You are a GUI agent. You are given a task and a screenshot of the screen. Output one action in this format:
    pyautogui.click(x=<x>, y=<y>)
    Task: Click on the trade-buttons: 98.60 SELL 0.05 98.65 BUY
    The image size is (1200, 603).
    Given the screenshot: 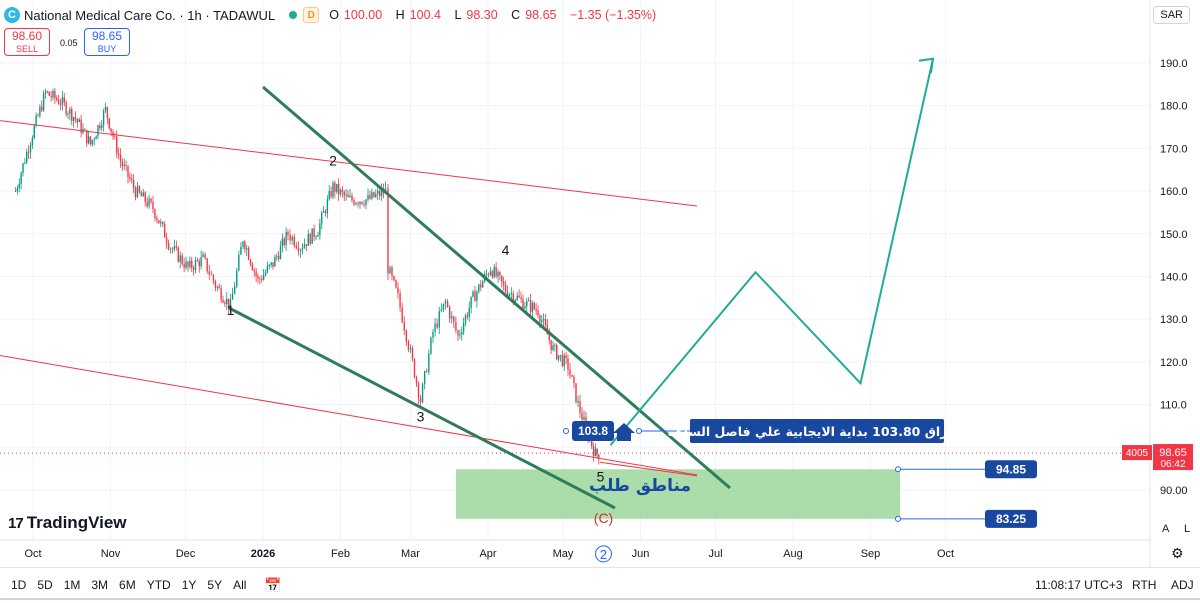 What is the action you would take?
    pyautogui.click(x=67, y=42)
    